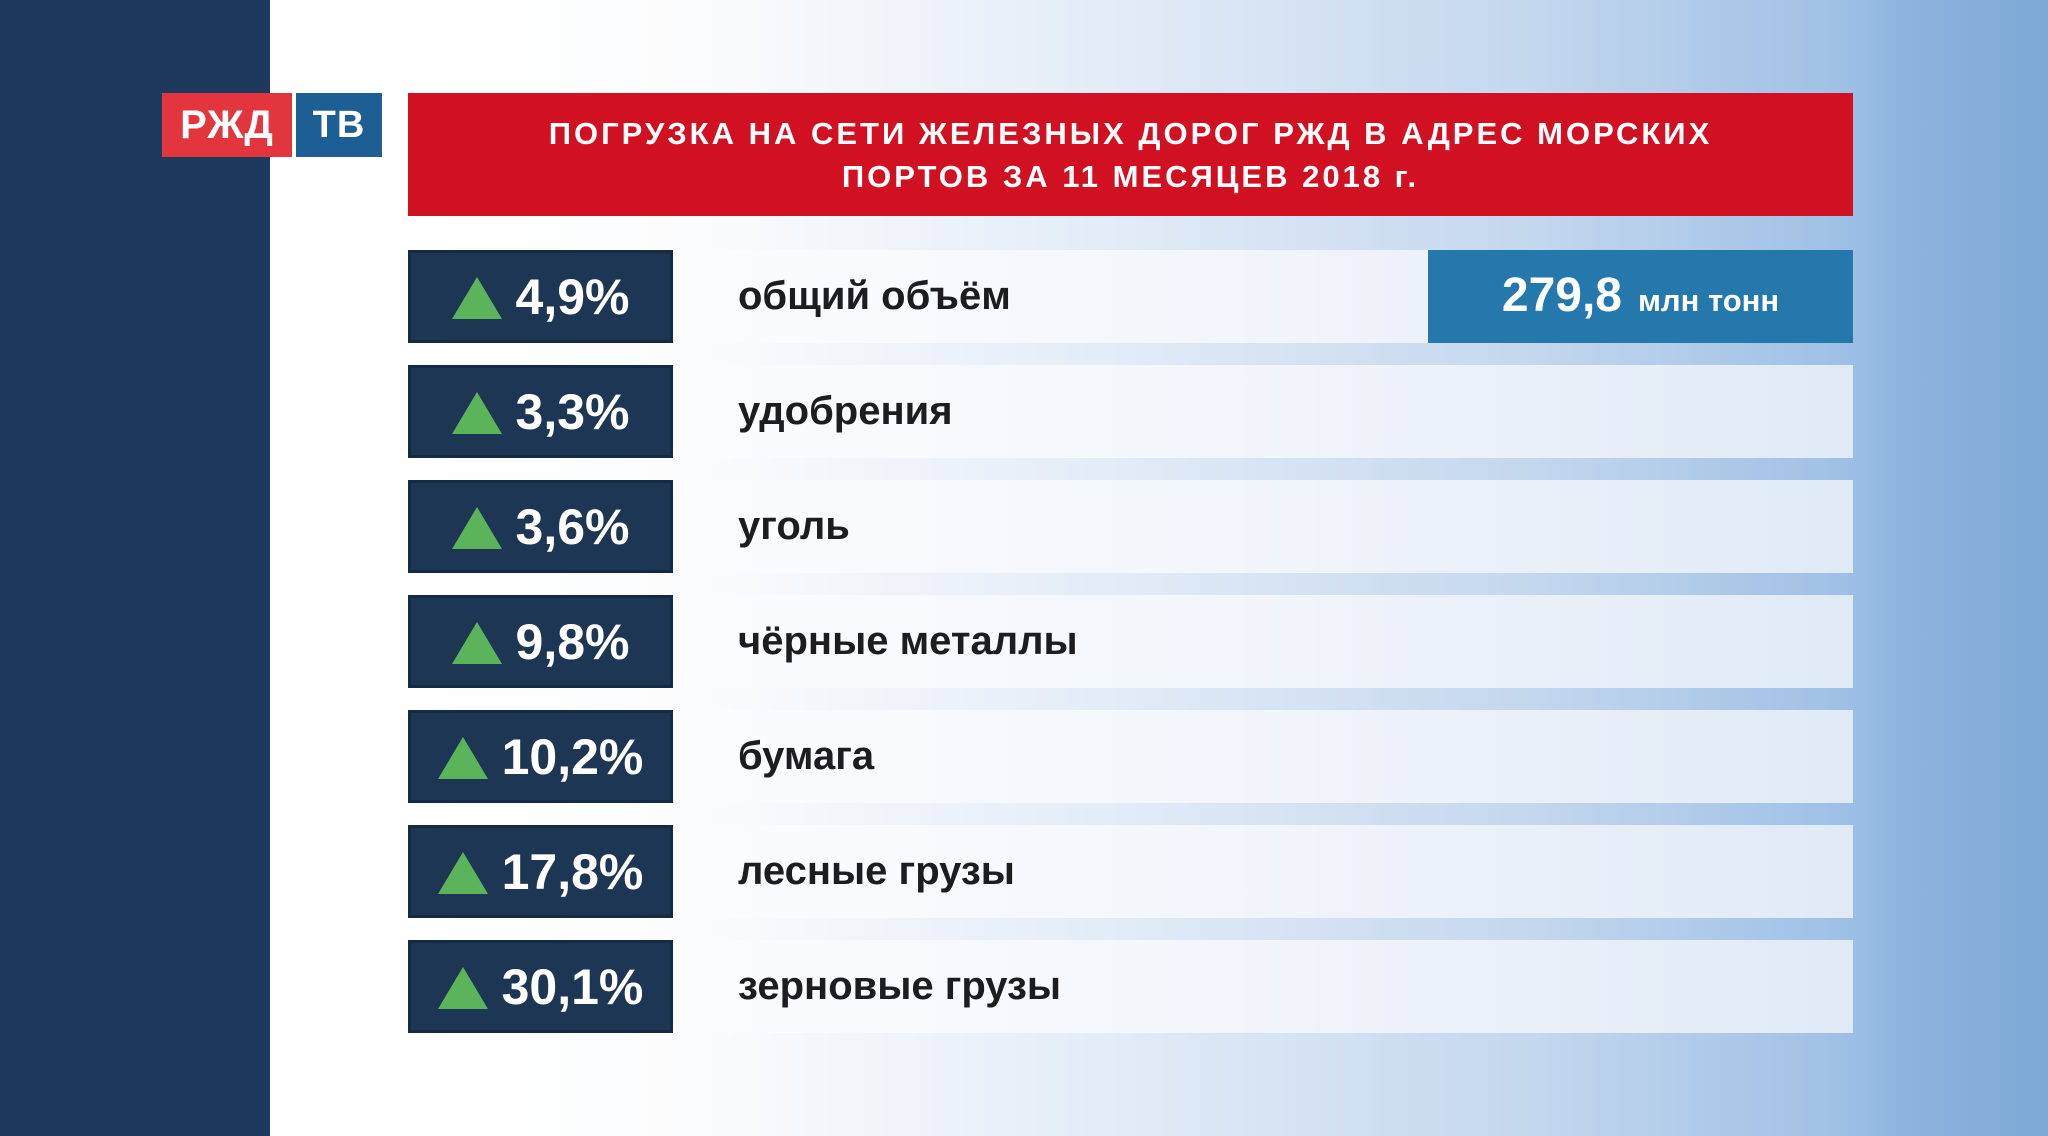 This screenshot has height=1136, width=2048. Describe the element at coordinates (572, 296) in the screenshot. I see `percent-value: 4,9%` at that location.